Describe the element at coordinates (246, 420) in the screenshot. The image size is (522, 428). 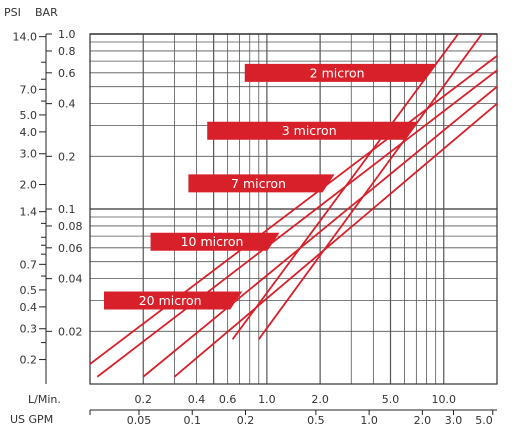
I see `gpm-tick-label: 0.2` at that location.